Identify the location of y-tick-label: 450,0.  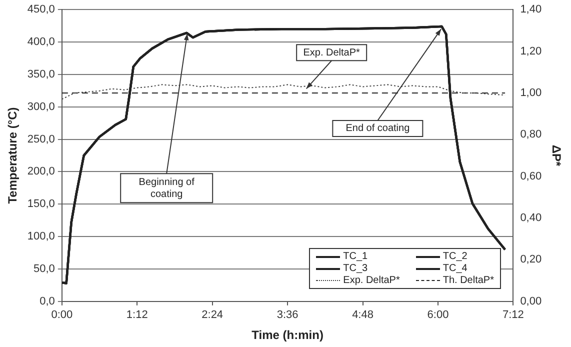
(41, 10).